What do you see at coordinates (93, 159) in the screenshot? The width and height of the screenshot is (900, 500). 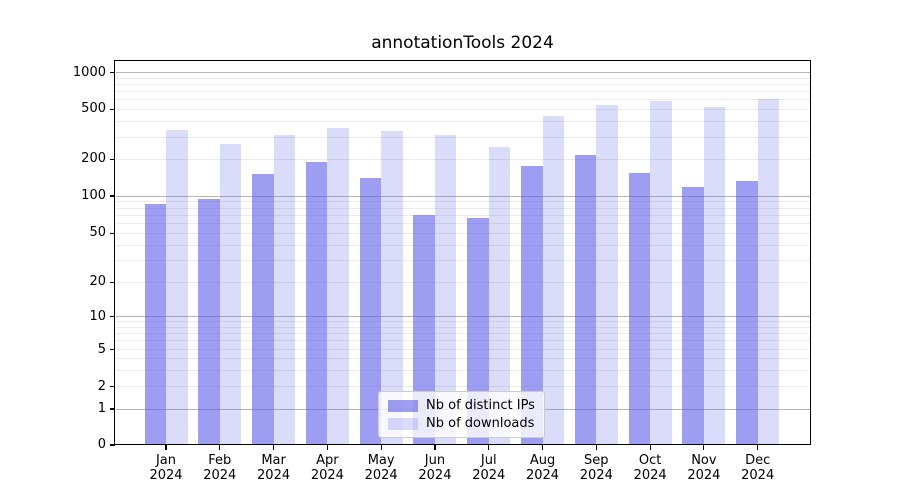 I see `y-tick-label: 200` at bounding box center [93, 159].